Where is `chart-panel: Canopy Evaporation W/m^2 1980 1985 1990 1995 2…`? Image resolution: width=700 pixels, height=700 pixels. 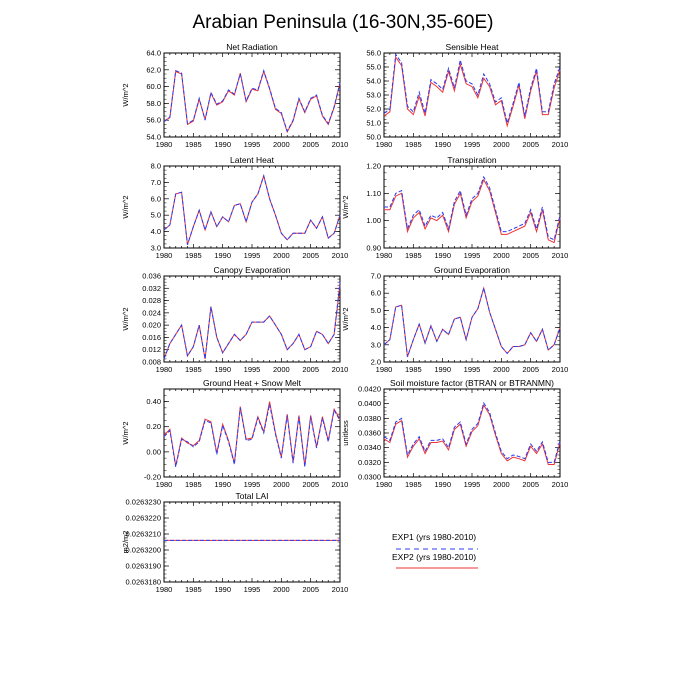 chart-panel: Canopy Evaporation W/m^2 1980 1985 1990 1995 2… is located at coordinates (234, 319).